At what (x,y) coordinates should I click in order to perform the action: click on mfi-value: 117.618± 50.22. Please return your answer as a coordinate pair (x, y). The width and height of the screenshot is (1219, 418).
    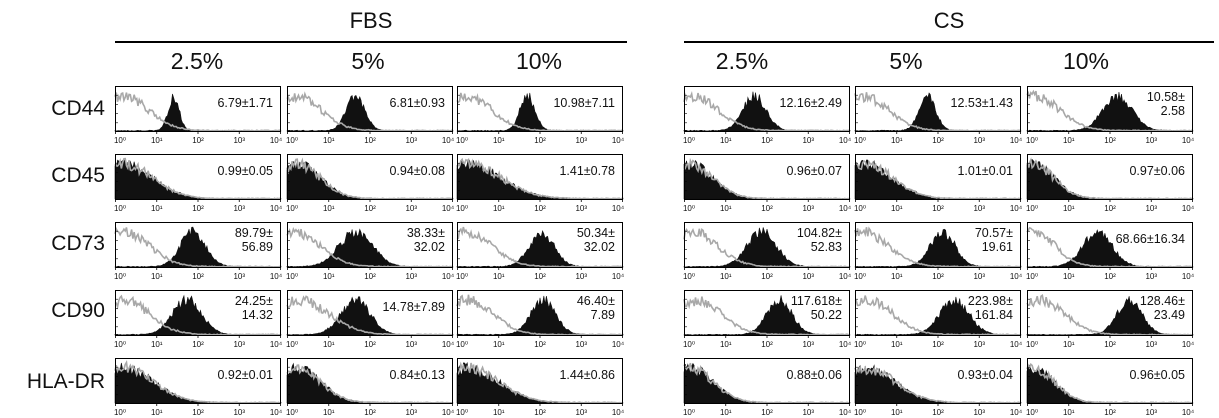
    Looking at the image, I should click on (816, 308).